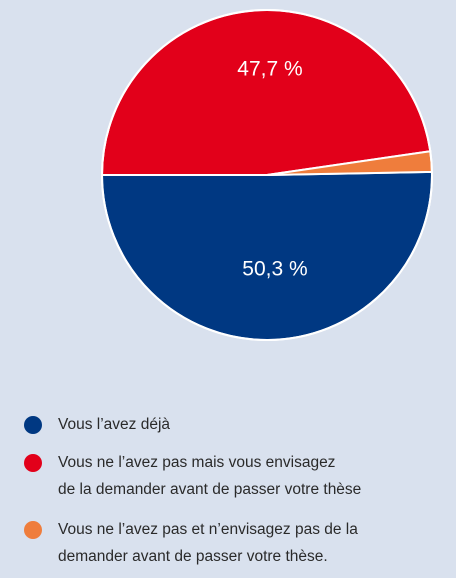 This screenshot has width=456, height=578. I want to click on legend-label: Vous l’avez déjà, so click(114, 424).